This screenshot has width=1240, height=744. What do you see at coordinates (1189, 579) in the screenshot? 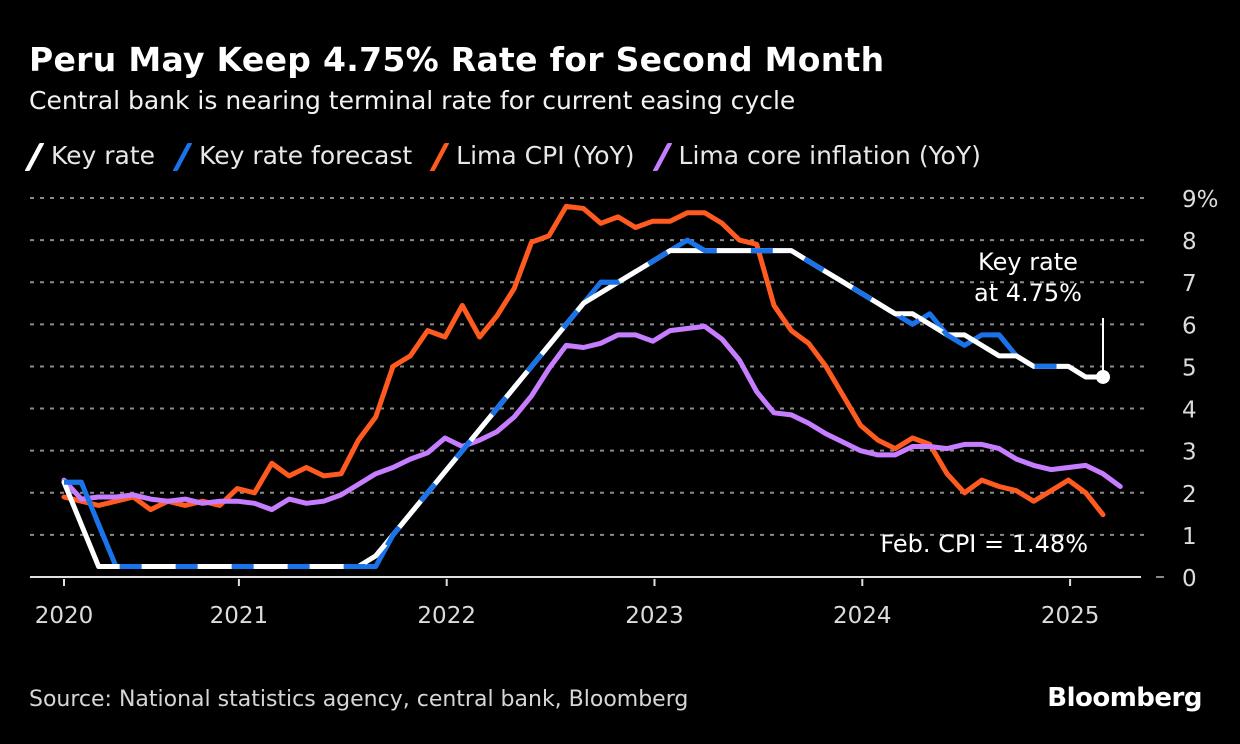
I see `y-tick-label: 0` at bounding box center [1189, 579].